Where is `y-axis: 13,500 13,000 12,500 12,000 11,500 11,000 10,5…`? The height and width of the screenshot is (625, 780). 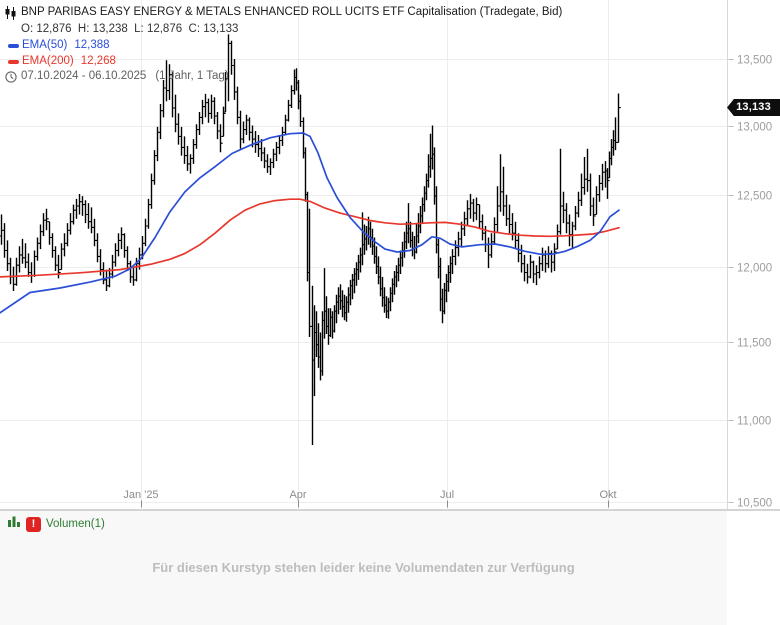 y-axis: 13,500 13,000 12,500 12,000 11,500 11,000 10,5… is located at coordinates (750, 282).